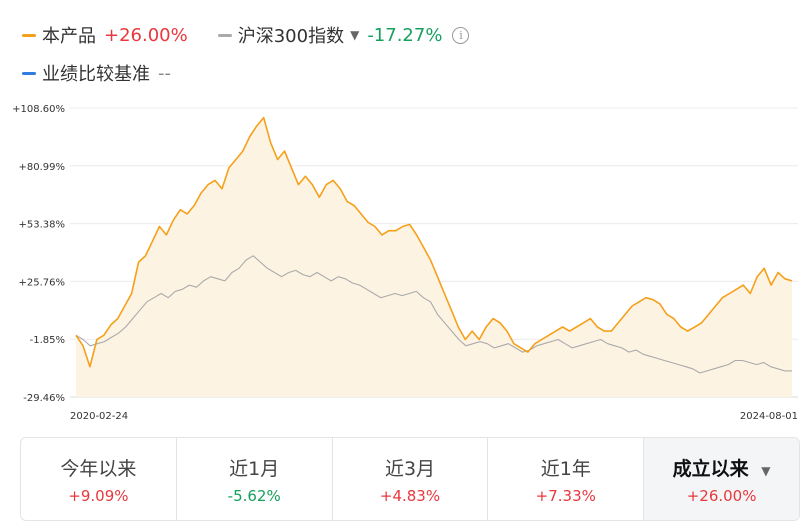  What do you see at coordinates (291, 36) in the screenshot?
I see `legend-label-index: 沪深300指数` at bounding box center [291, 36].